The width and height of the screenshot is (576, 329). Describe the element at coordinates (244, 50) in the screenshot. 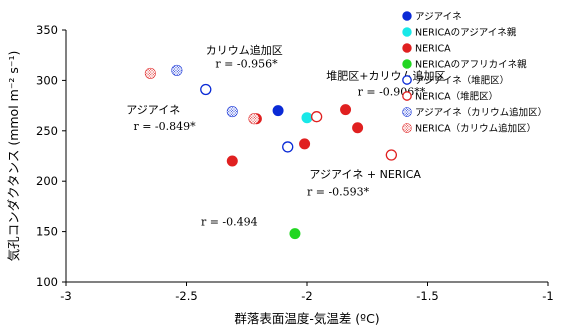

I see `annotation-k-label: カリウム追加区` at that location.